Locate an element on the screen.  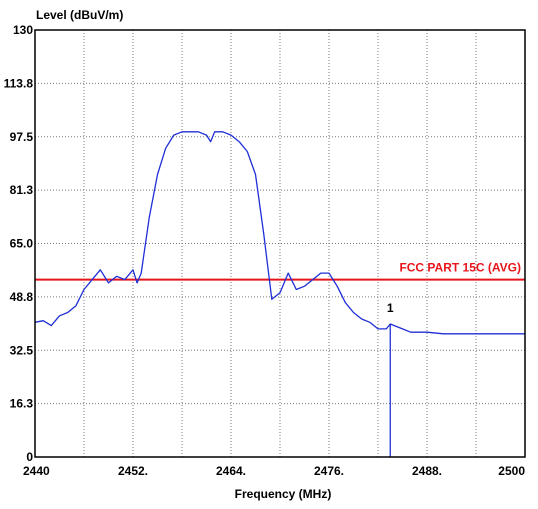
x-tick-label: 2476. is located at coordinates (329, 471).